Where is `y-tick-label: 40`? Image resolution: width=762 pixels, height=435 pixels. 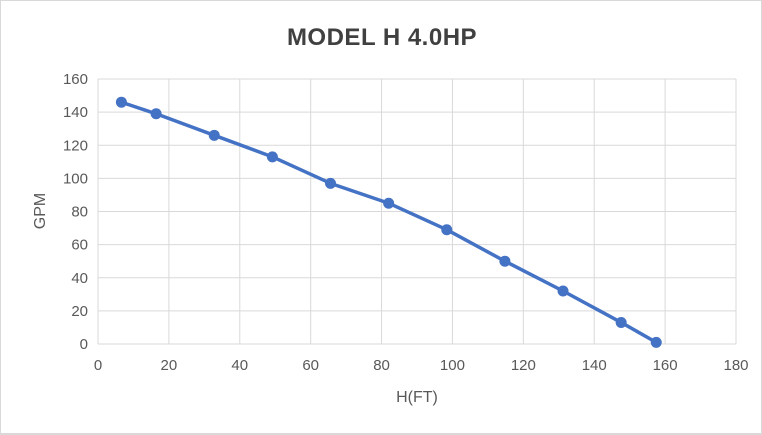
y-tick-label: 40 is located at coordinates (79, 278).